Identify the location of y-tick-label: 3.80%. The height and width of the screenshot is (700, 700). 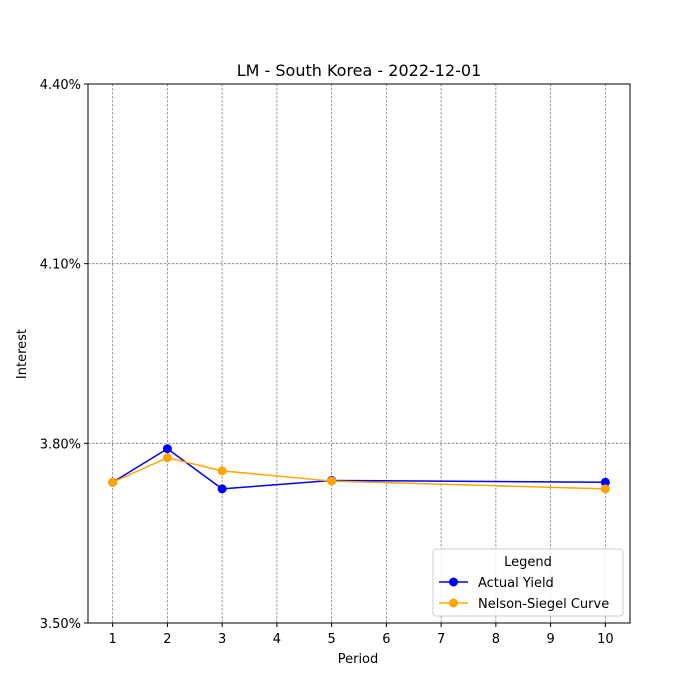
(60, 444).